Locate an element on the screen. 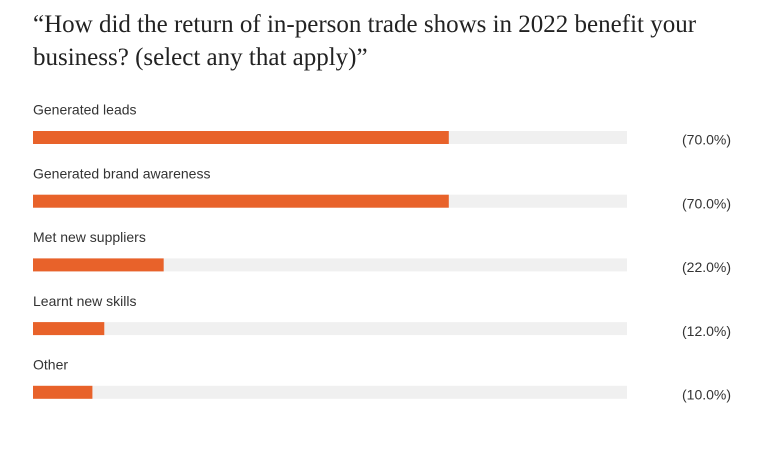 Image resolution: width=780 pixels, height=454 pixels. value-label: (22.0%) is located at coordinates (706, 267).